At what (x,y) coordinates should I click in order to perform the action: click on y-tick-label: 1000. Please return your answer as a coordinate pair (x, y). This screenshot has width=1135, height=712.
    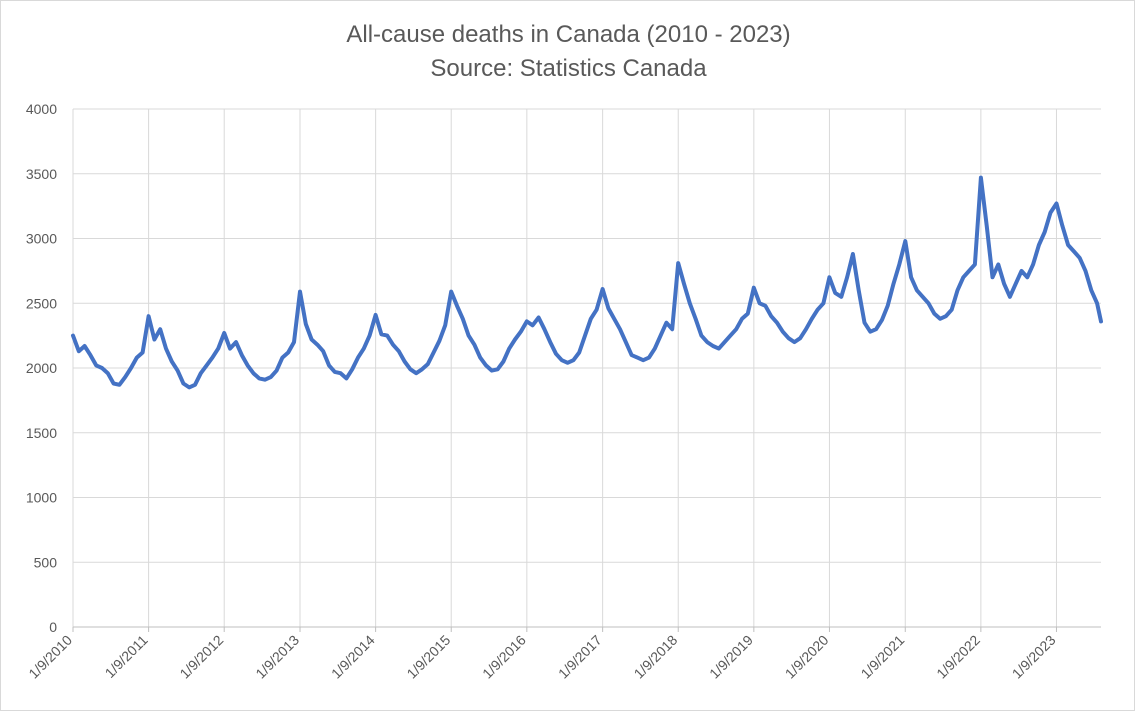
    Looking at the image, I should click on (41, 498).